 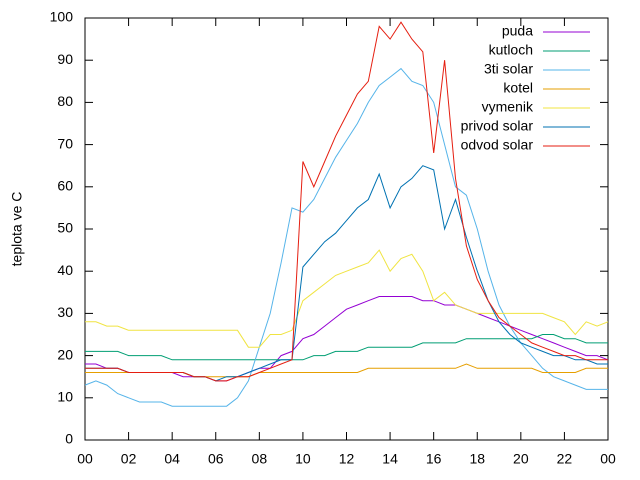 What do you see at coordinates (65, 186) in the screenshot?
I see `y-tick-label: 60` at bounding box center [65, 186].